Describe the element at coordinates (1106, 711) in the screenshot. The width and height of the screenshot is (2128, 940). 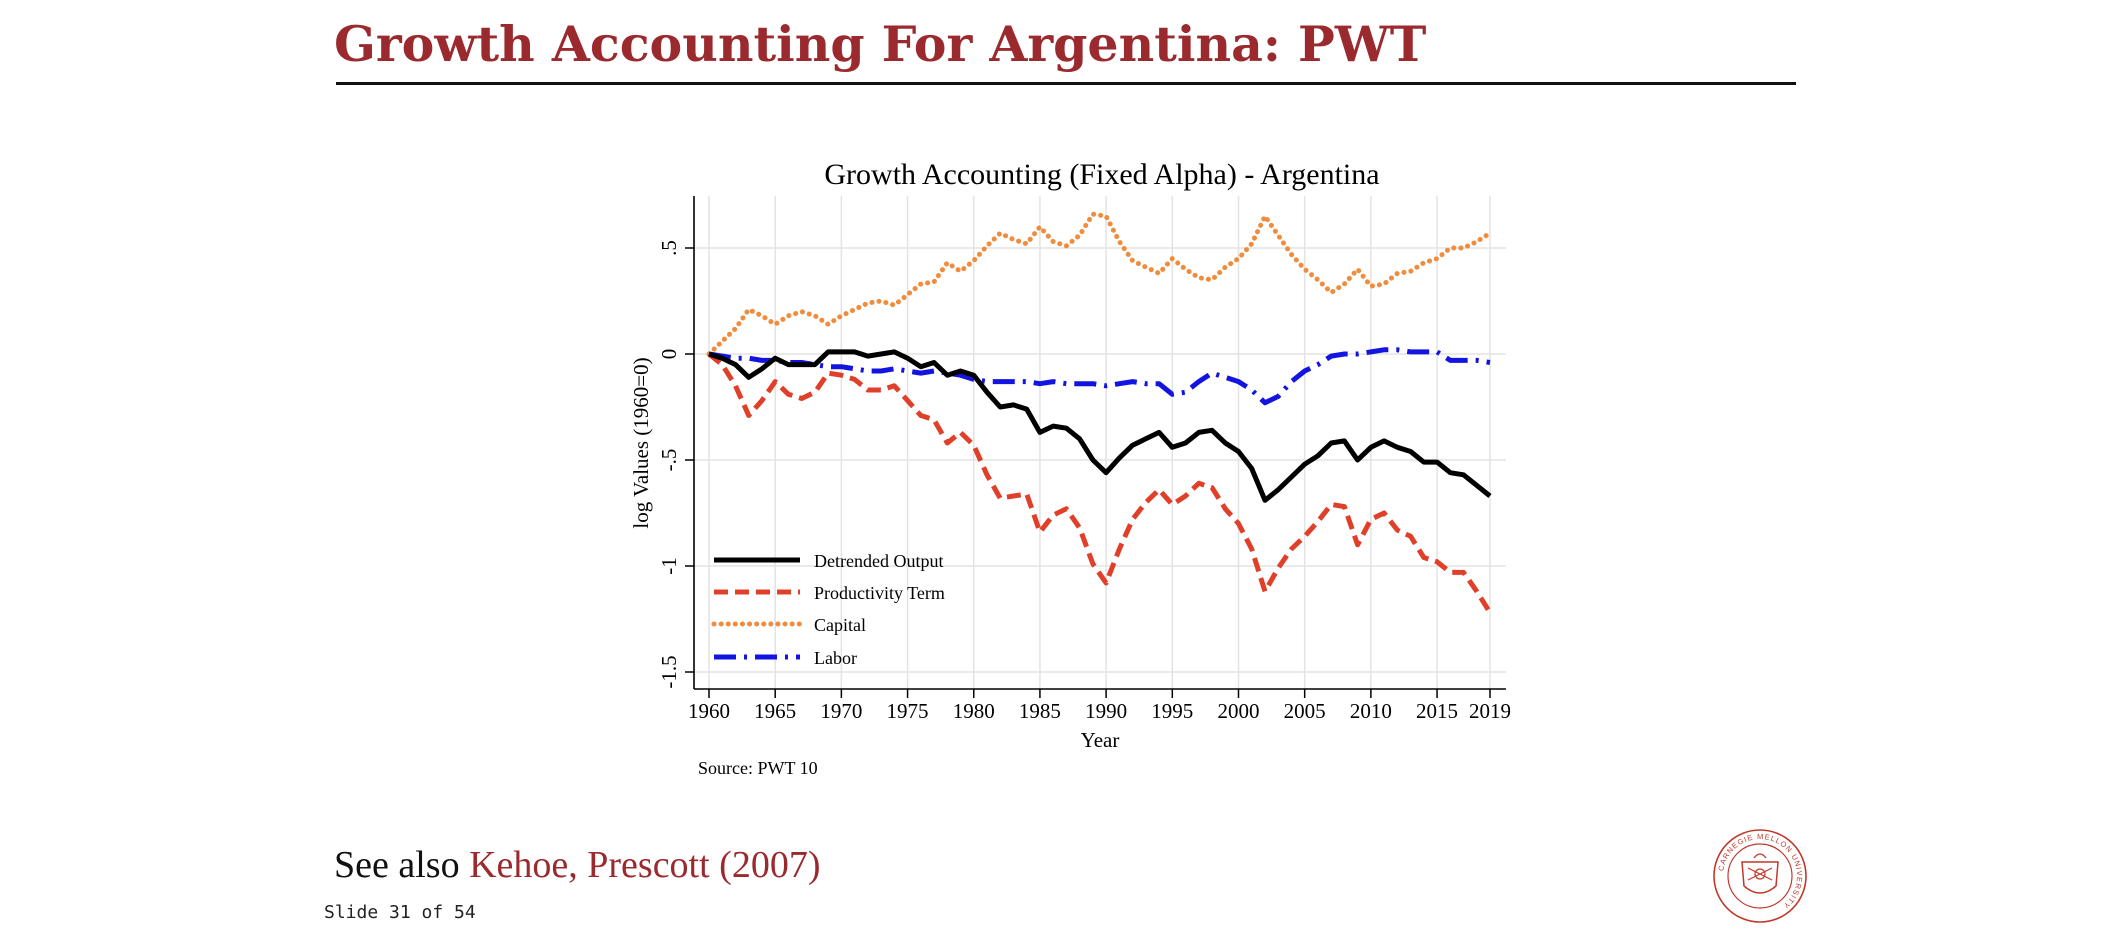
I see `x-tick-label: 1990` at that location.